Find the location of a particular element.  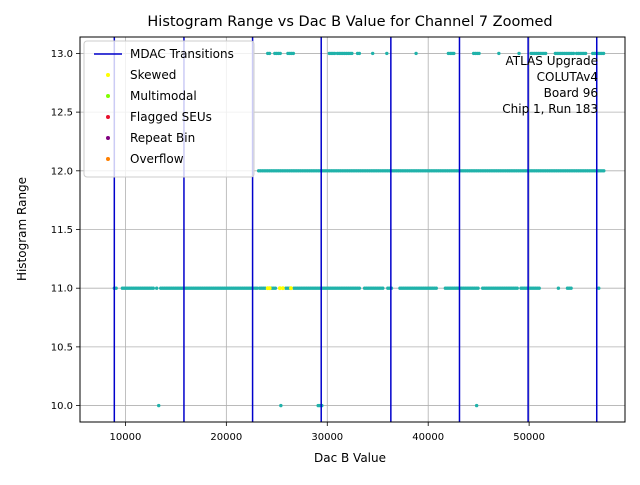

y-tick-label: 13.0 is located at coordinates (62, 54).